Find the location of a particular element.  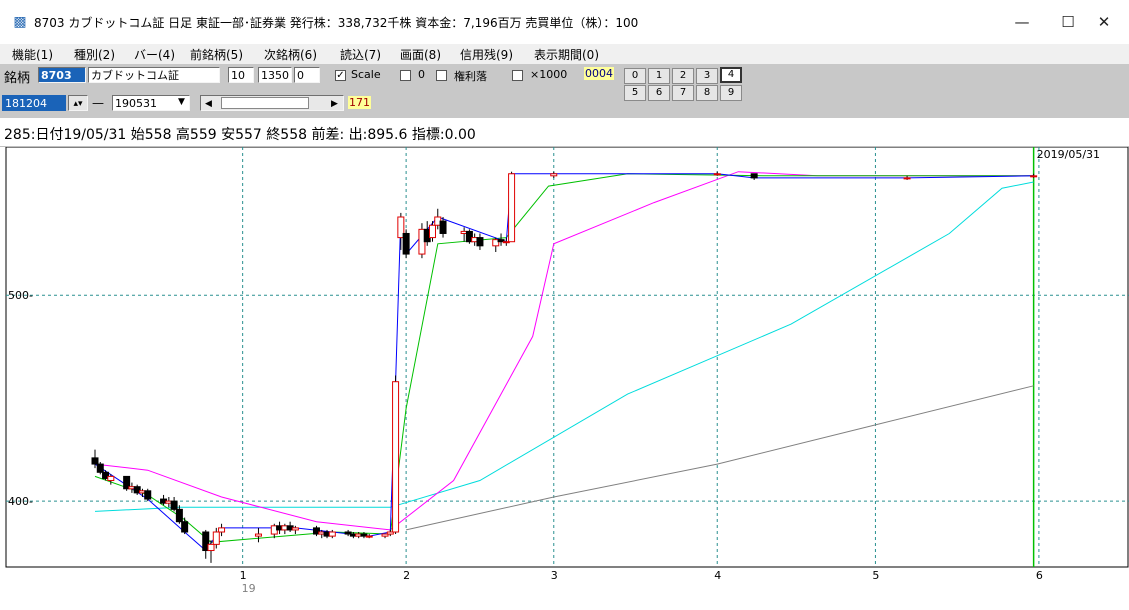

param-field-2: 1350 is located at coordinates (275, 75).